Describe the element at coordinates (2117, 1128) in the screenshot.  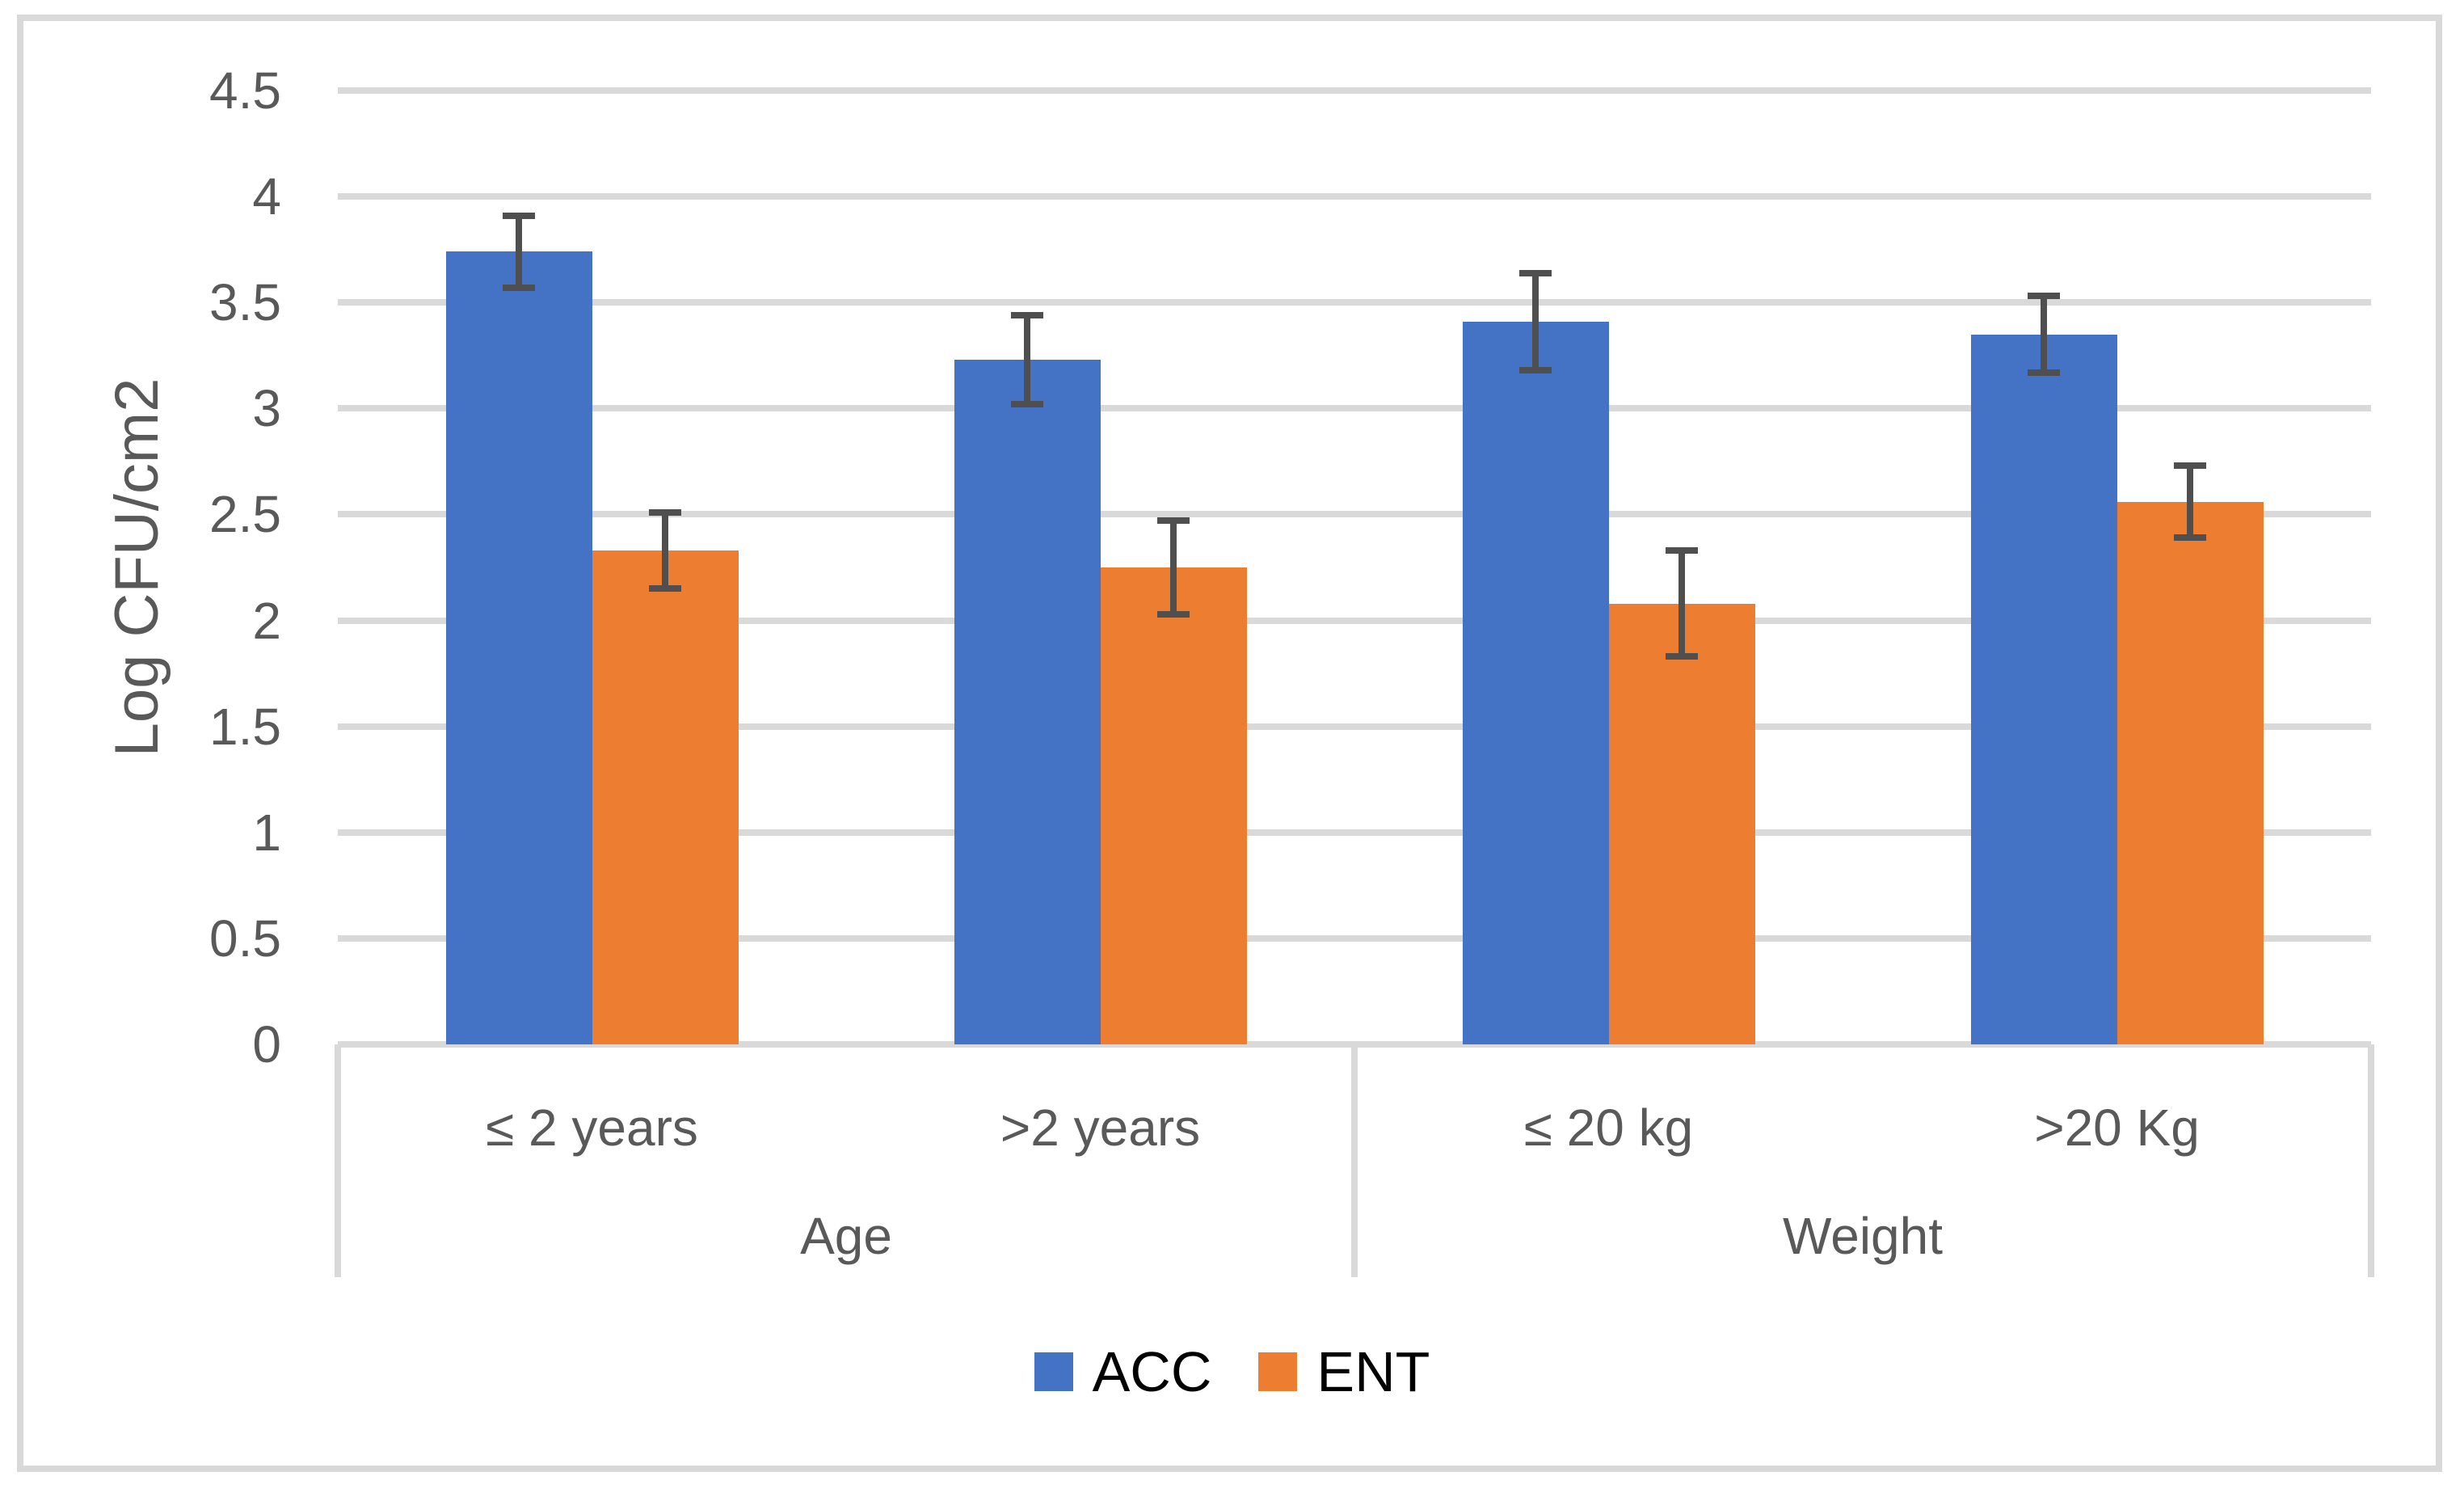
I see `category-label: >20 Kg` at that location.